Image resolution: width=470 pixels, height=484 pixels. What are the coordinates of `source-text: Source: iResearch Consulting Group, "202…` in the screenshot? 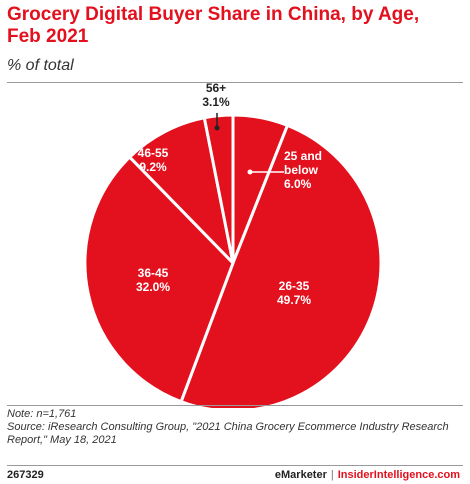 It's located at (228, 433).